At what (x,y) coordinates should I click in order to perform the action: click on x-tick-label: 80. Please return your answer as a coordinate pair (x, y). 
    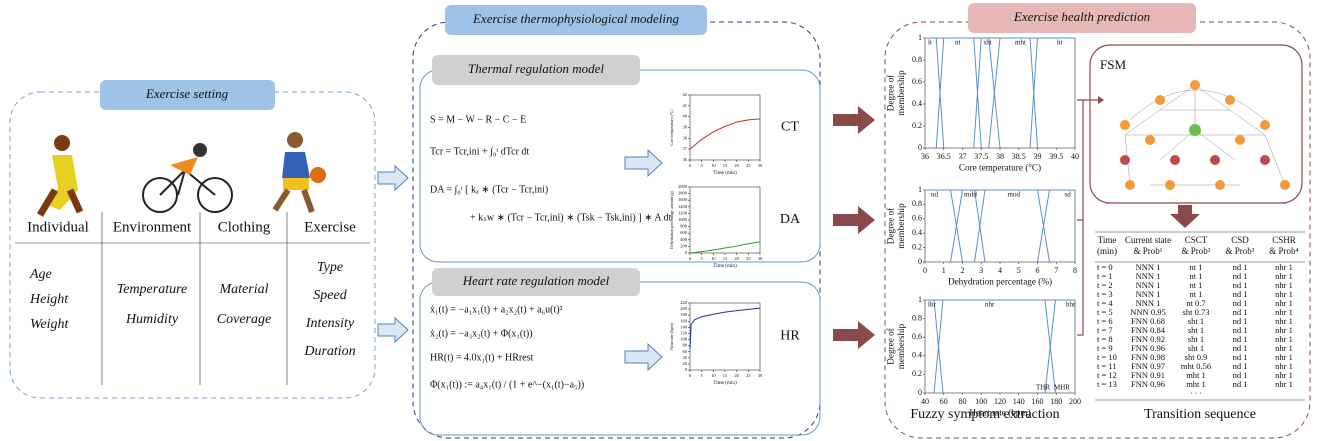
    Looking at the image, I should click on (963, 401).